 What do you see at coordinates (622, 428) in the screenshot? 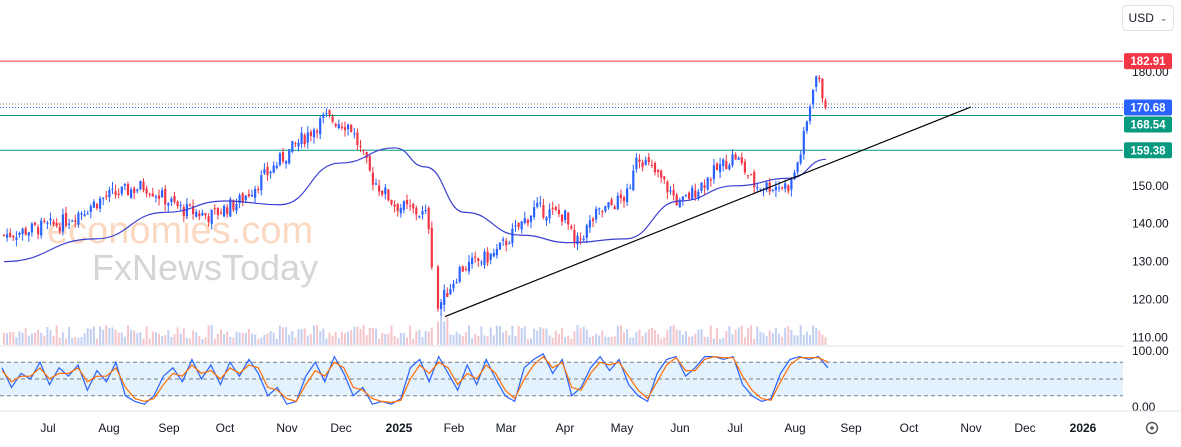
I see `time-tick-label: May` at bounding box center [622, 428].